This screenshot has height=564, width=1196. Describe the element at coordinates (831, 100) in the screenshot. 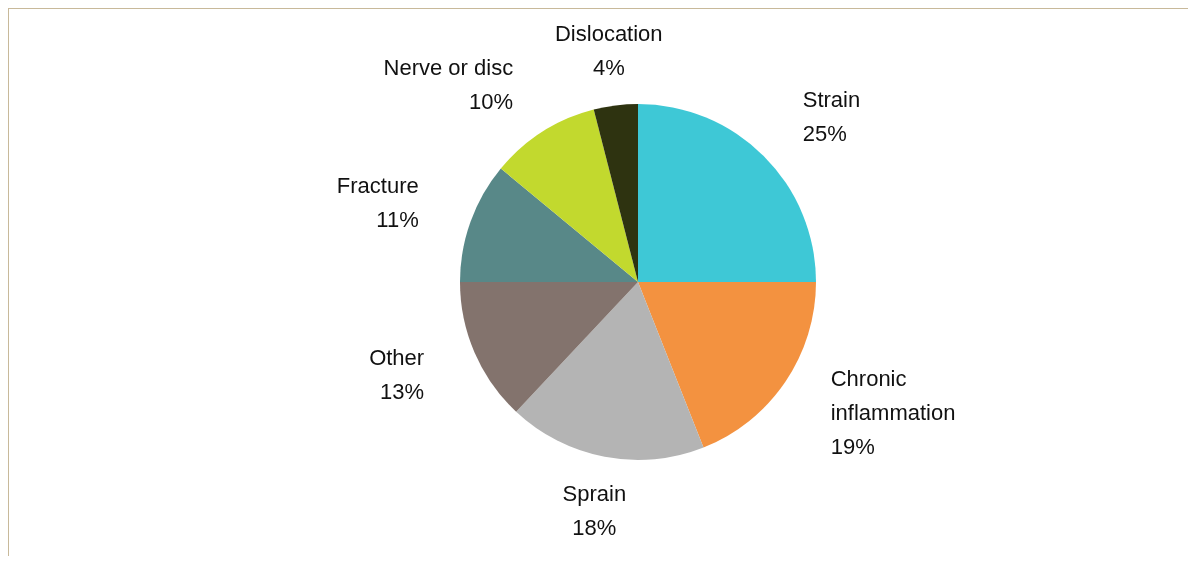

I see `slice-label: Strain` at that location.